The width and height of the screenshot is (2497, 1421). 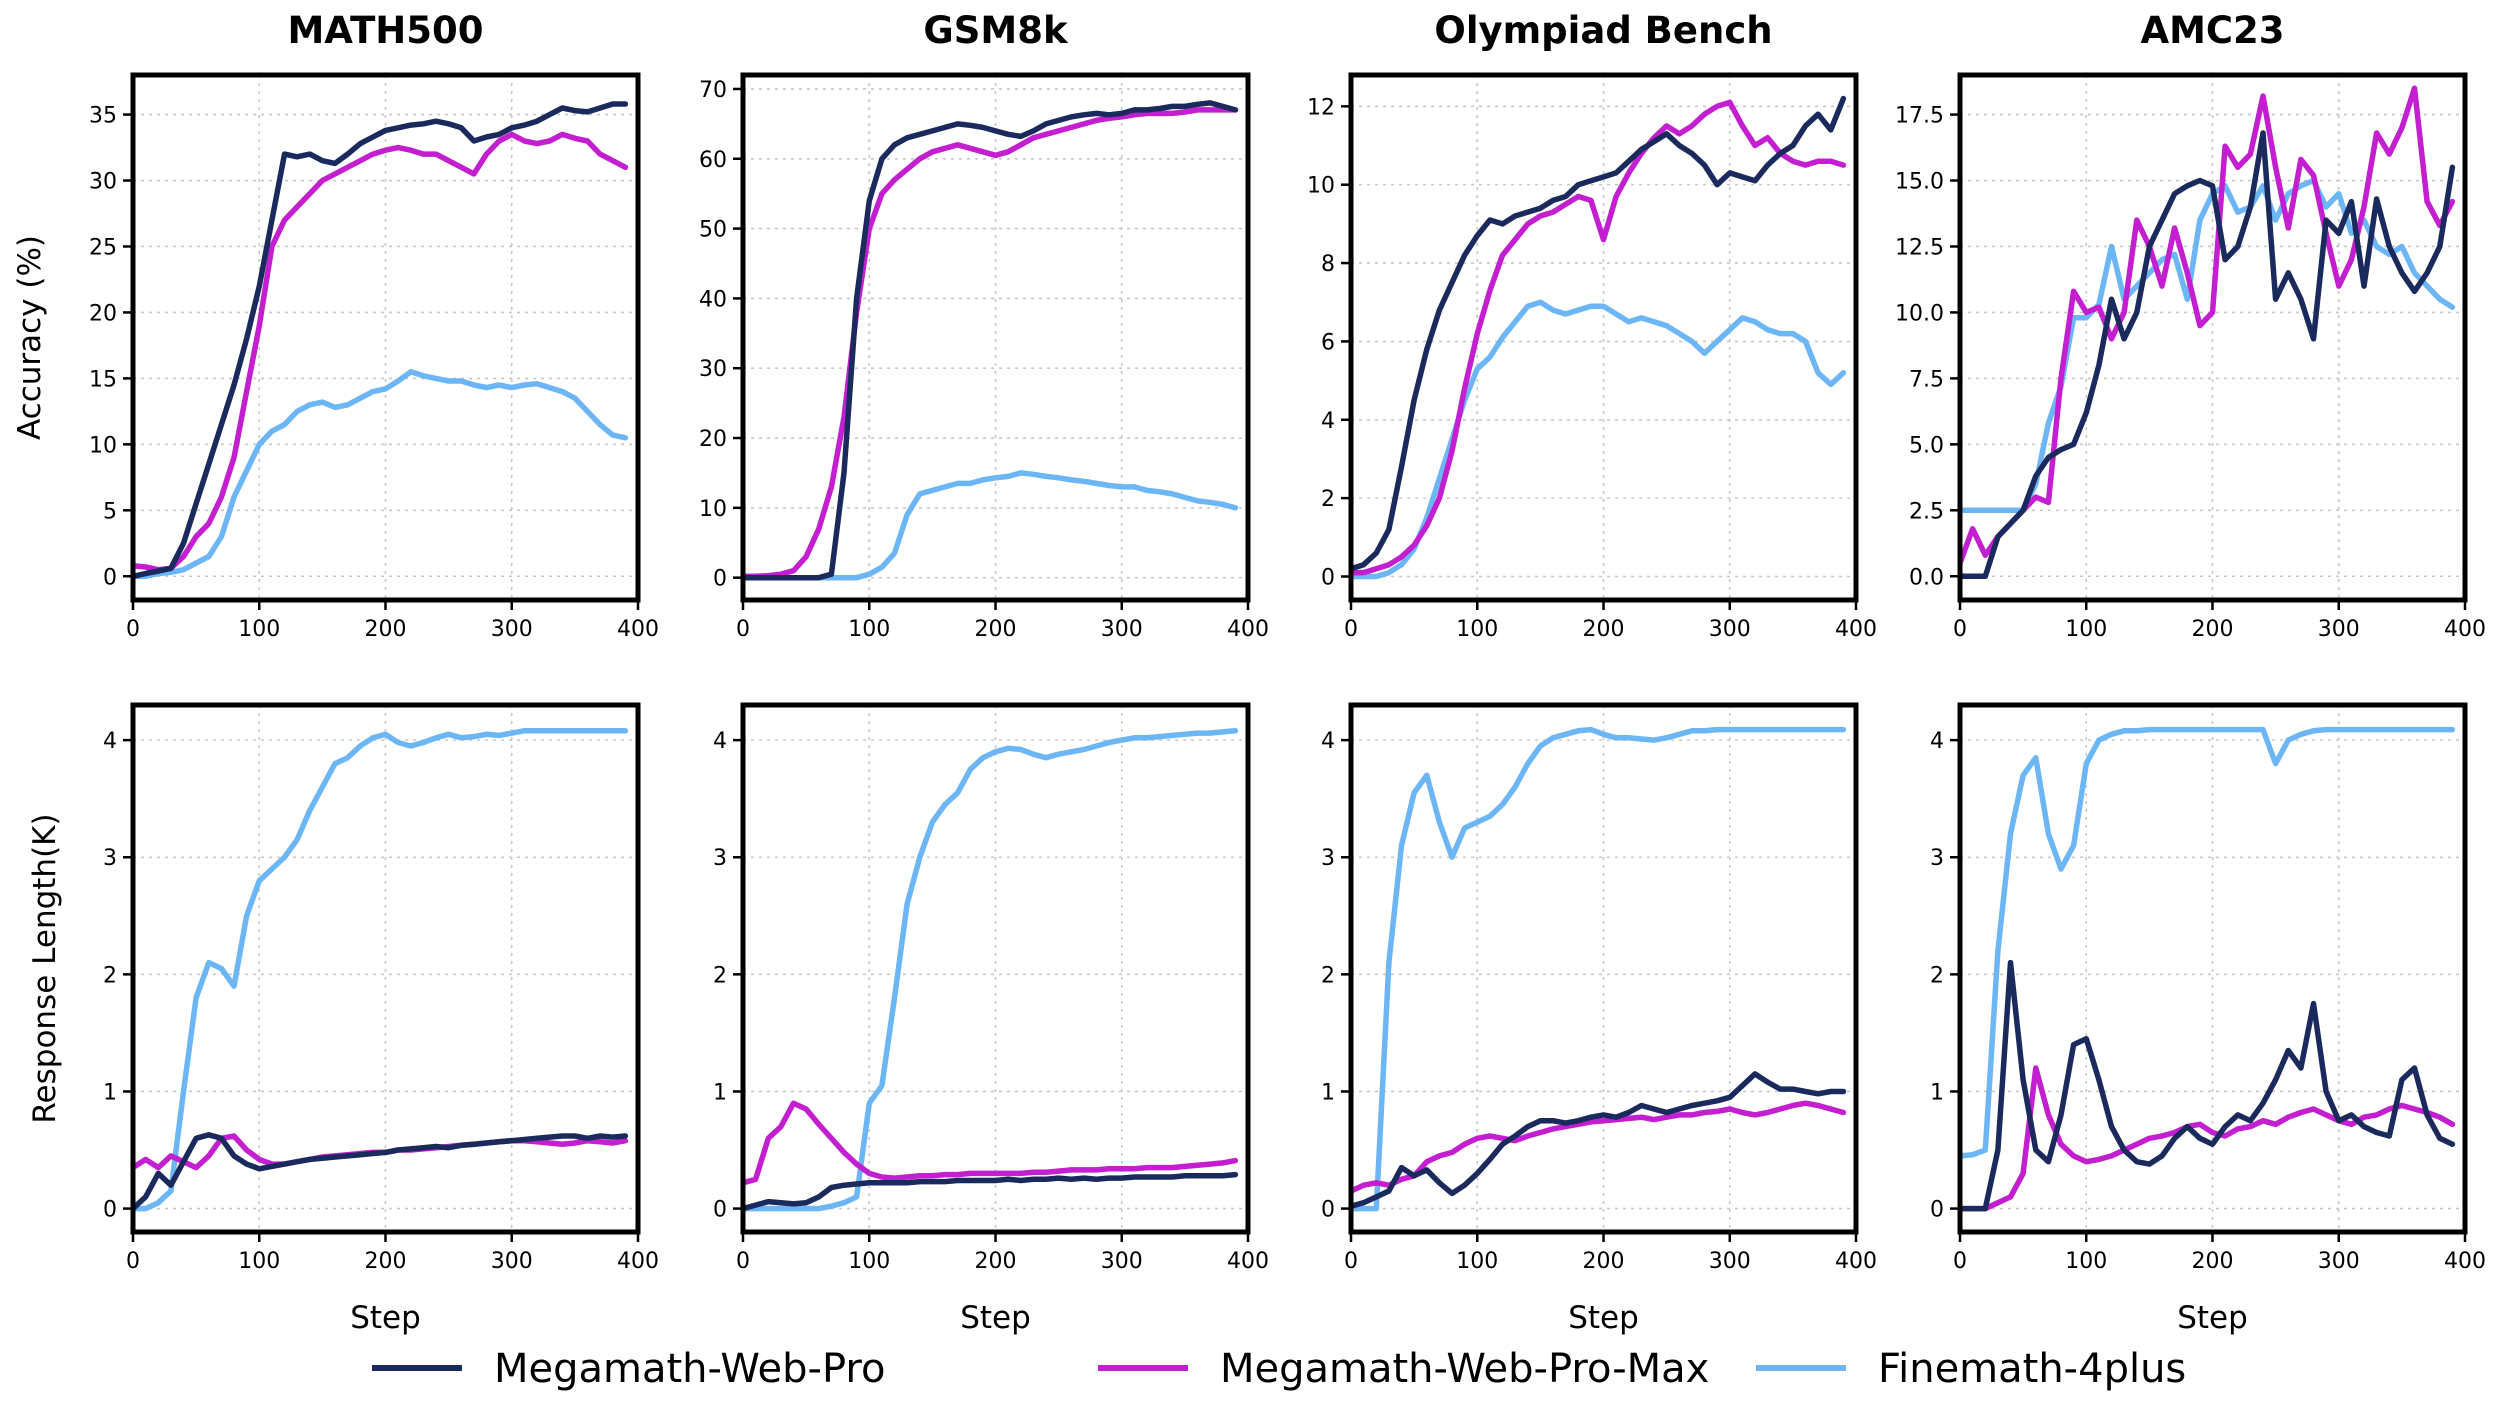 What do you see at coordinates (103, 379) in the screenshot?
I see `y-tick-label: 15` at bounding box center [103, 379].